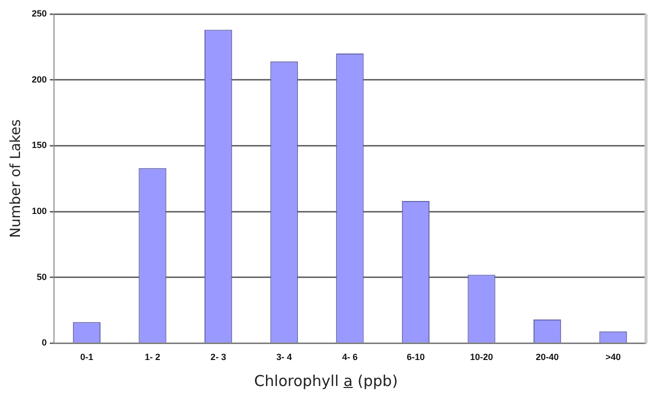 The height and width of the screenshot is (406, 652). I want to click on y-tick-label: 100, so click(39, 211).